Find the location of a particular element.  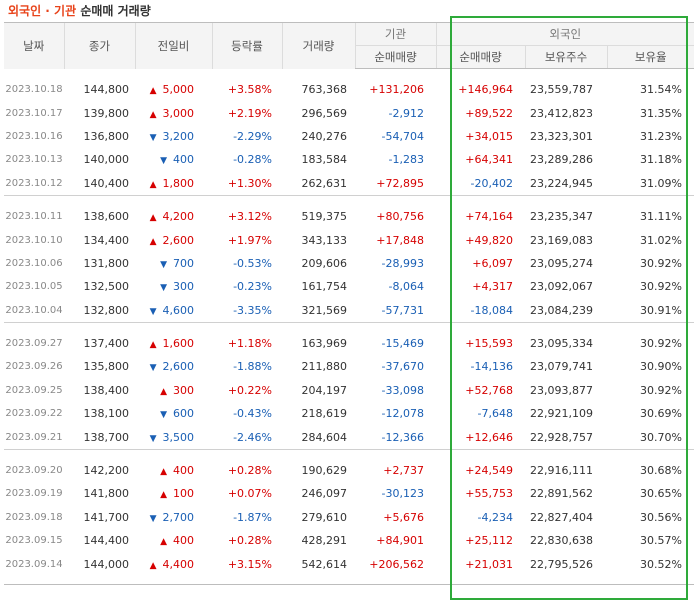

cell-foreign-ratio: 31.35% is located at coordinates (661, 113).